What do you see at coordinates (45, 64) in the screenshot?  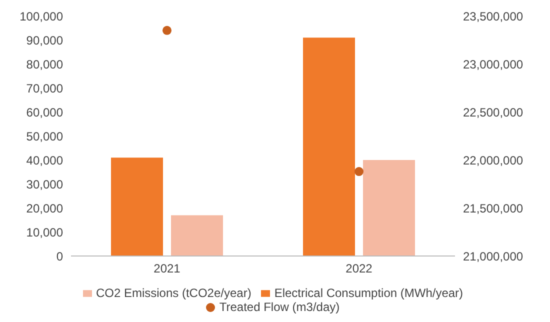 I see `y-tick-label: 80,000` at bounding box center [45, 64].